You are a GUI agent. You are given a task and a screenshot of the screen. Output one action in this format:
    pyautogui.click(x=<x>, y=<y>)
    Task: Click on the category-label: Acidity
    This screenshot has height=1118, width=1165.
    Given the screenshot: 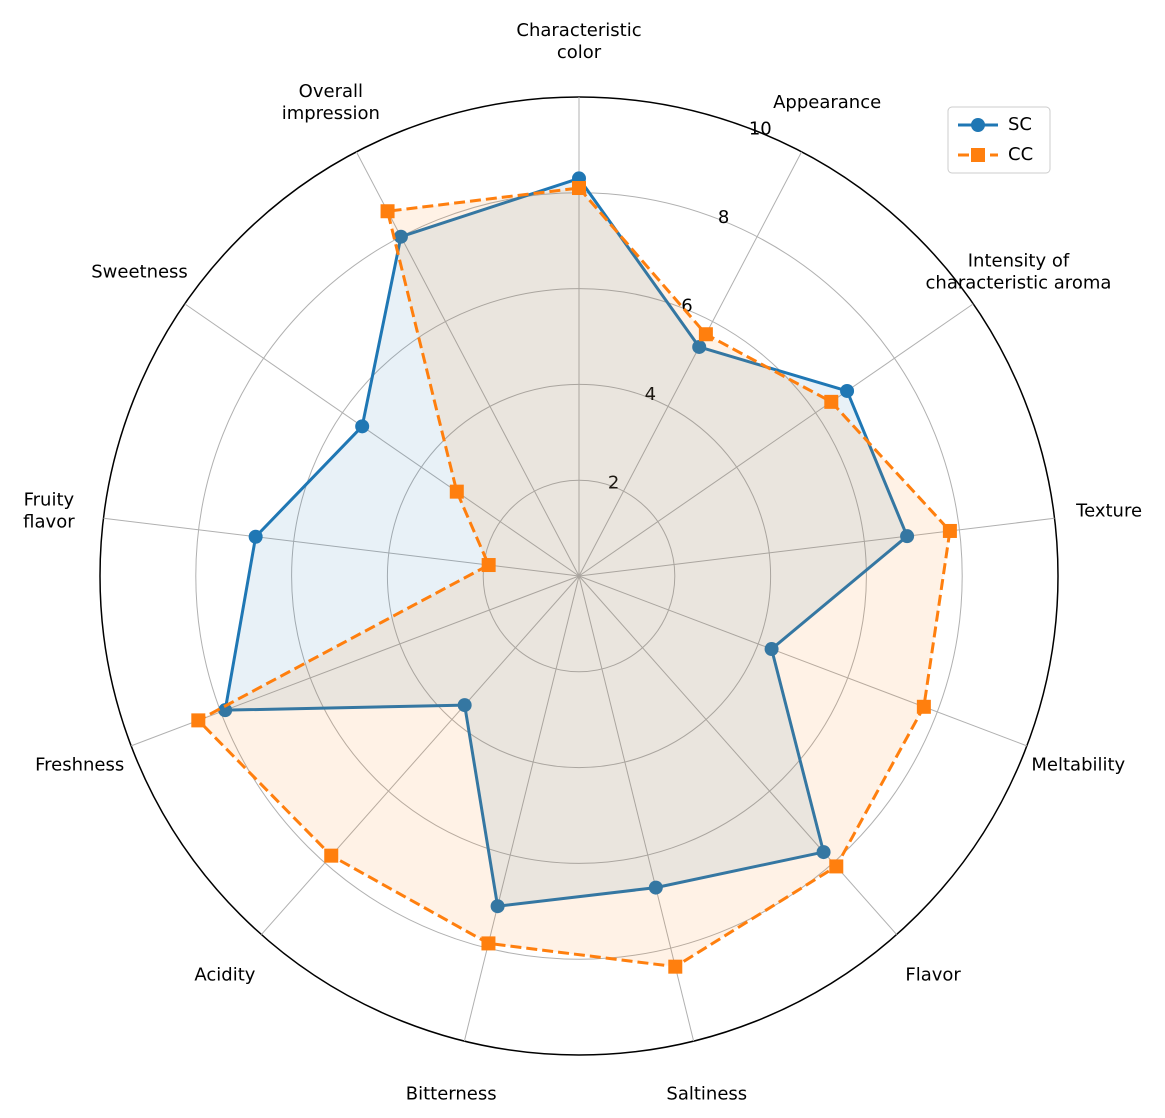 What is the action you would take?
    pyautogui.click(x=224, y=975)
    